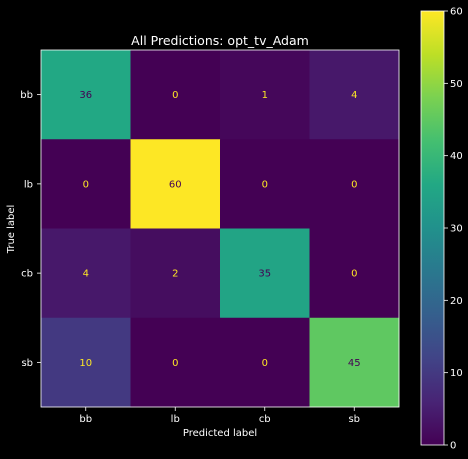  I want to click on x-tick-label: sb, so click(354, 419).